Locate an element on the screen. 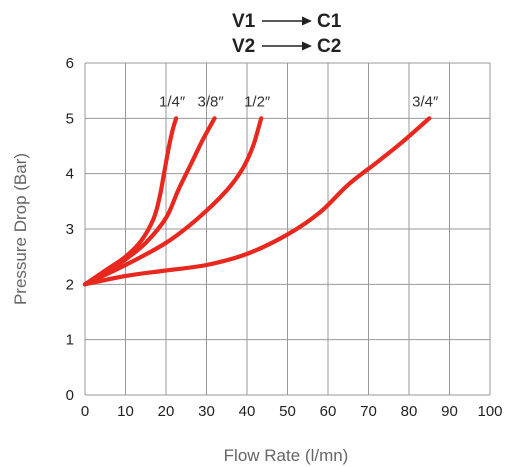 Image resolution: width=510 pixels, height=467 pixels. x-tick-label: 80 is located at coordinates (409, 411).